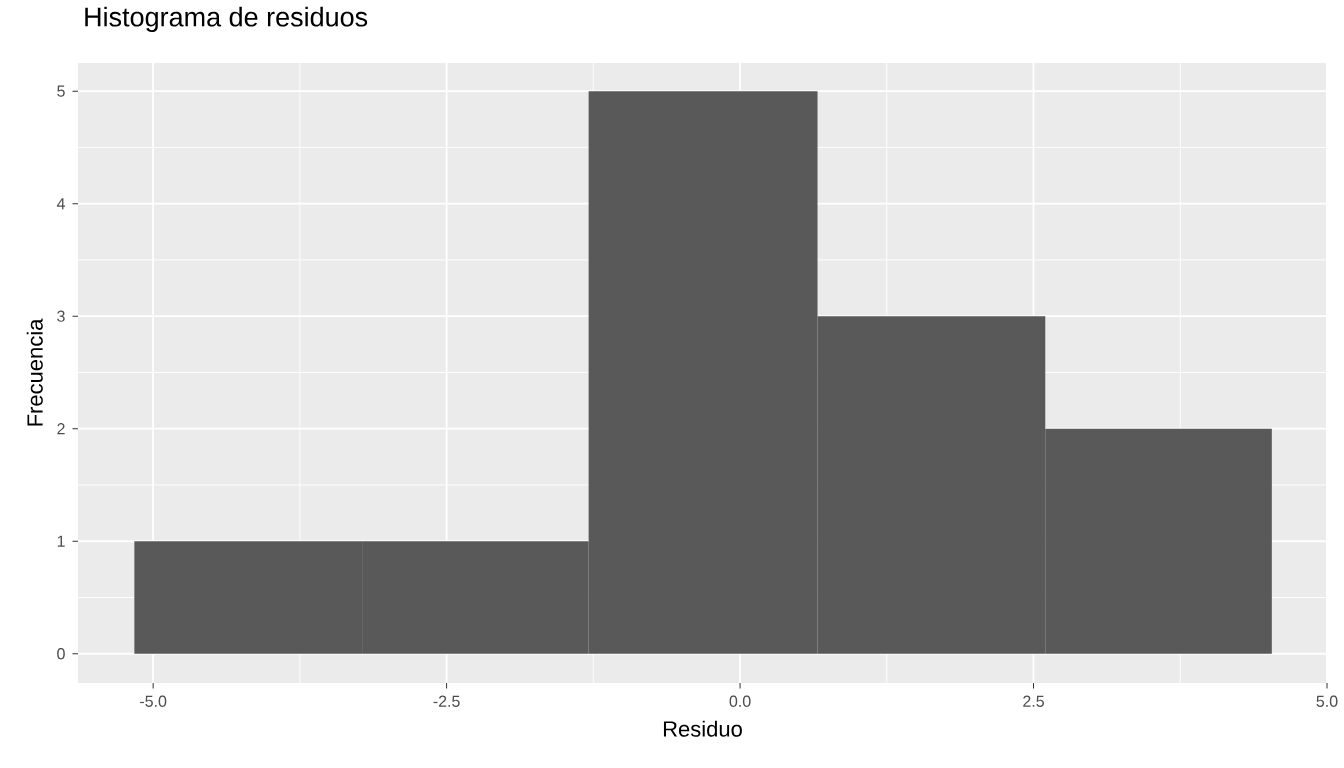 The image size is (1344, 768). What do you see at coordinates (34, 372) in the screenshot?
I see `y-axis-title: Frecuencia` at bounding box center [34, 372].